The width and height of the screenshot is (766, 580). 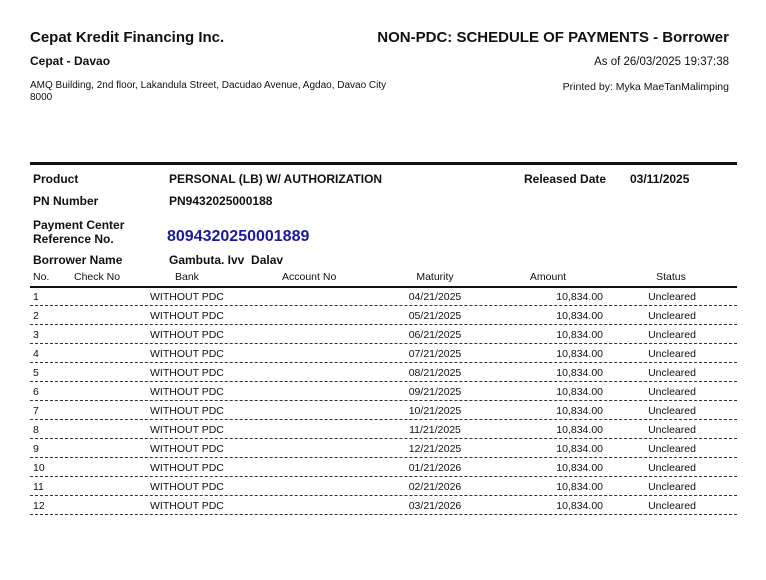 What do you see at coordinates (660, 179) in the screenshot?
I see `released-date-value: 03/11/2025` at bounding box center [660, 179].